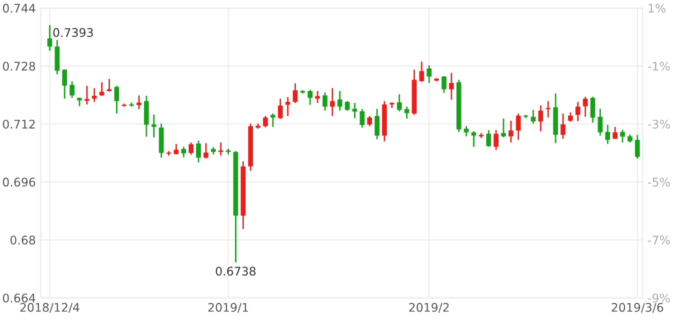  I want to click on x-tick-label: 2019/1, so click(228, 307).